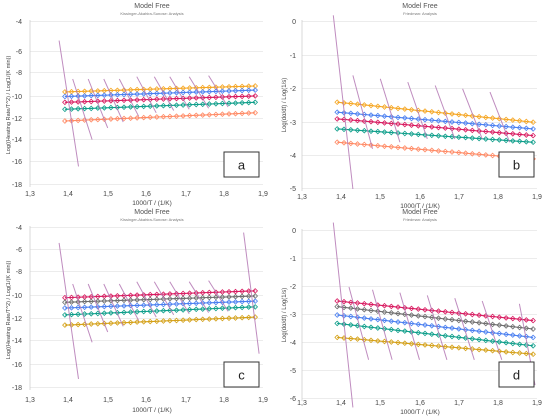 Image resolution: width=550 pixels, height=420 pixels. Describe the element at coordinates (498, 403) in the screenshot. I see `x-tick-label: 1,8` at that location.